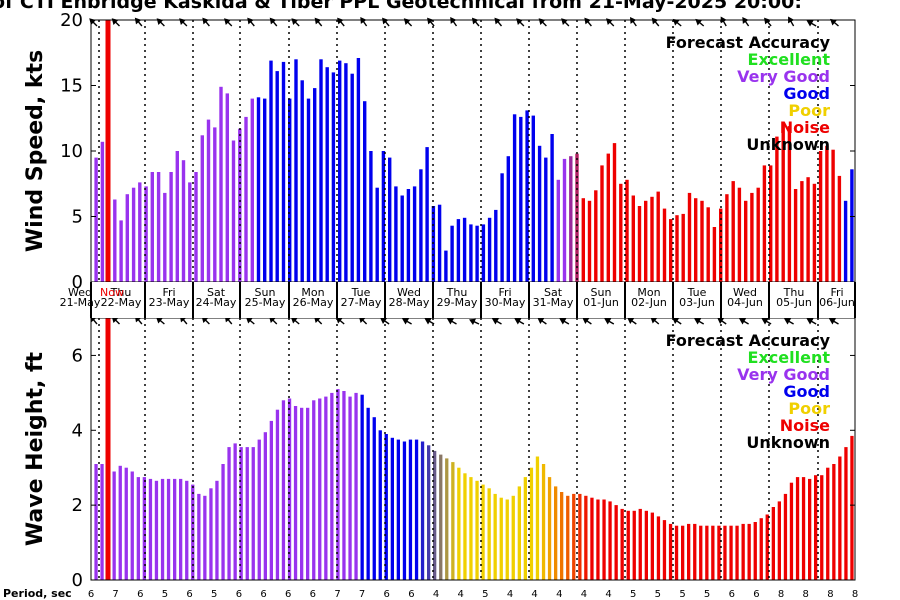 The height and width of the screenshot is (600, 900). I want to click on day-name-label: Tue, so click(361, 292).